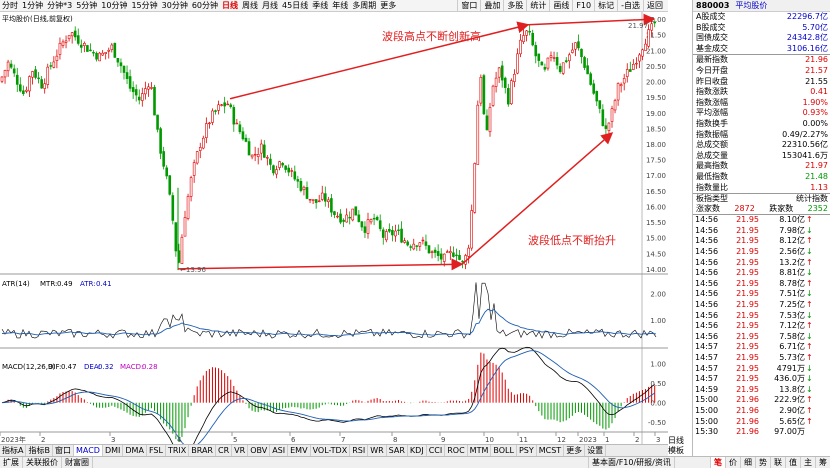  I want to click on quote-side-tab: 势, so click(762, 462).